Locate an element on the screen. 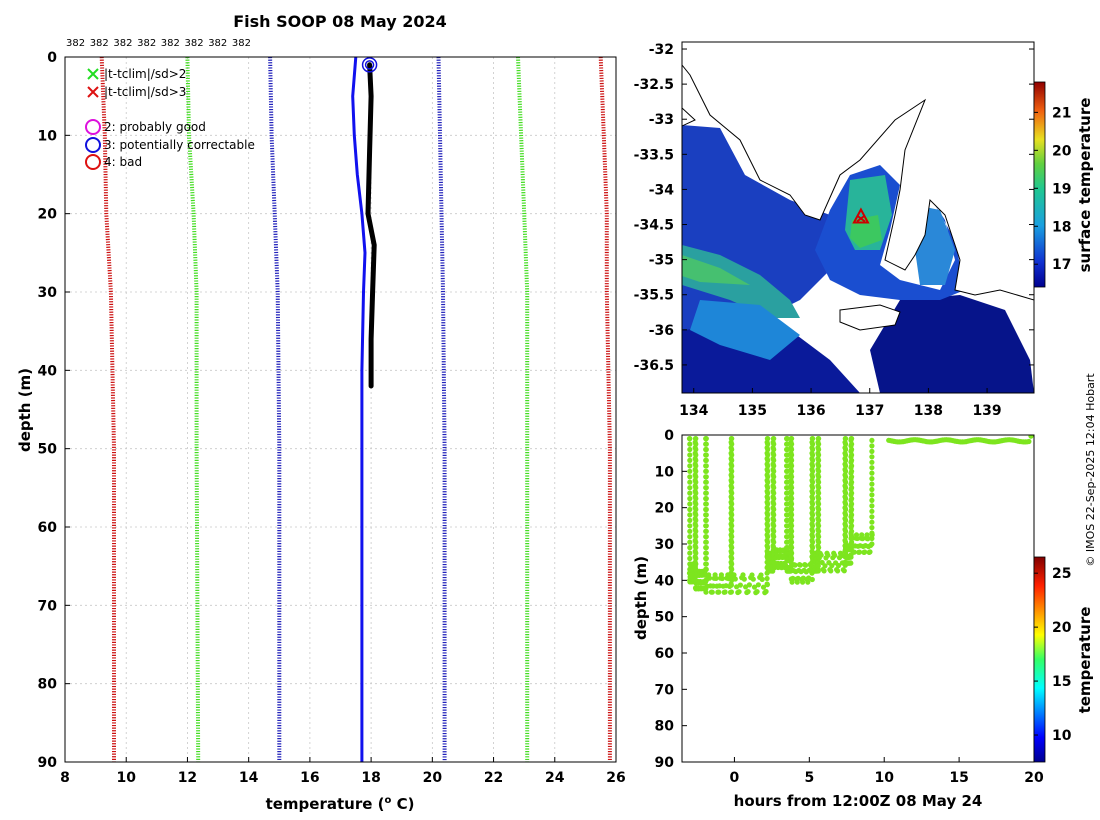 The image size is (1100, 820). map-x-tick-label: 137 is located at coordinates (869, 411).